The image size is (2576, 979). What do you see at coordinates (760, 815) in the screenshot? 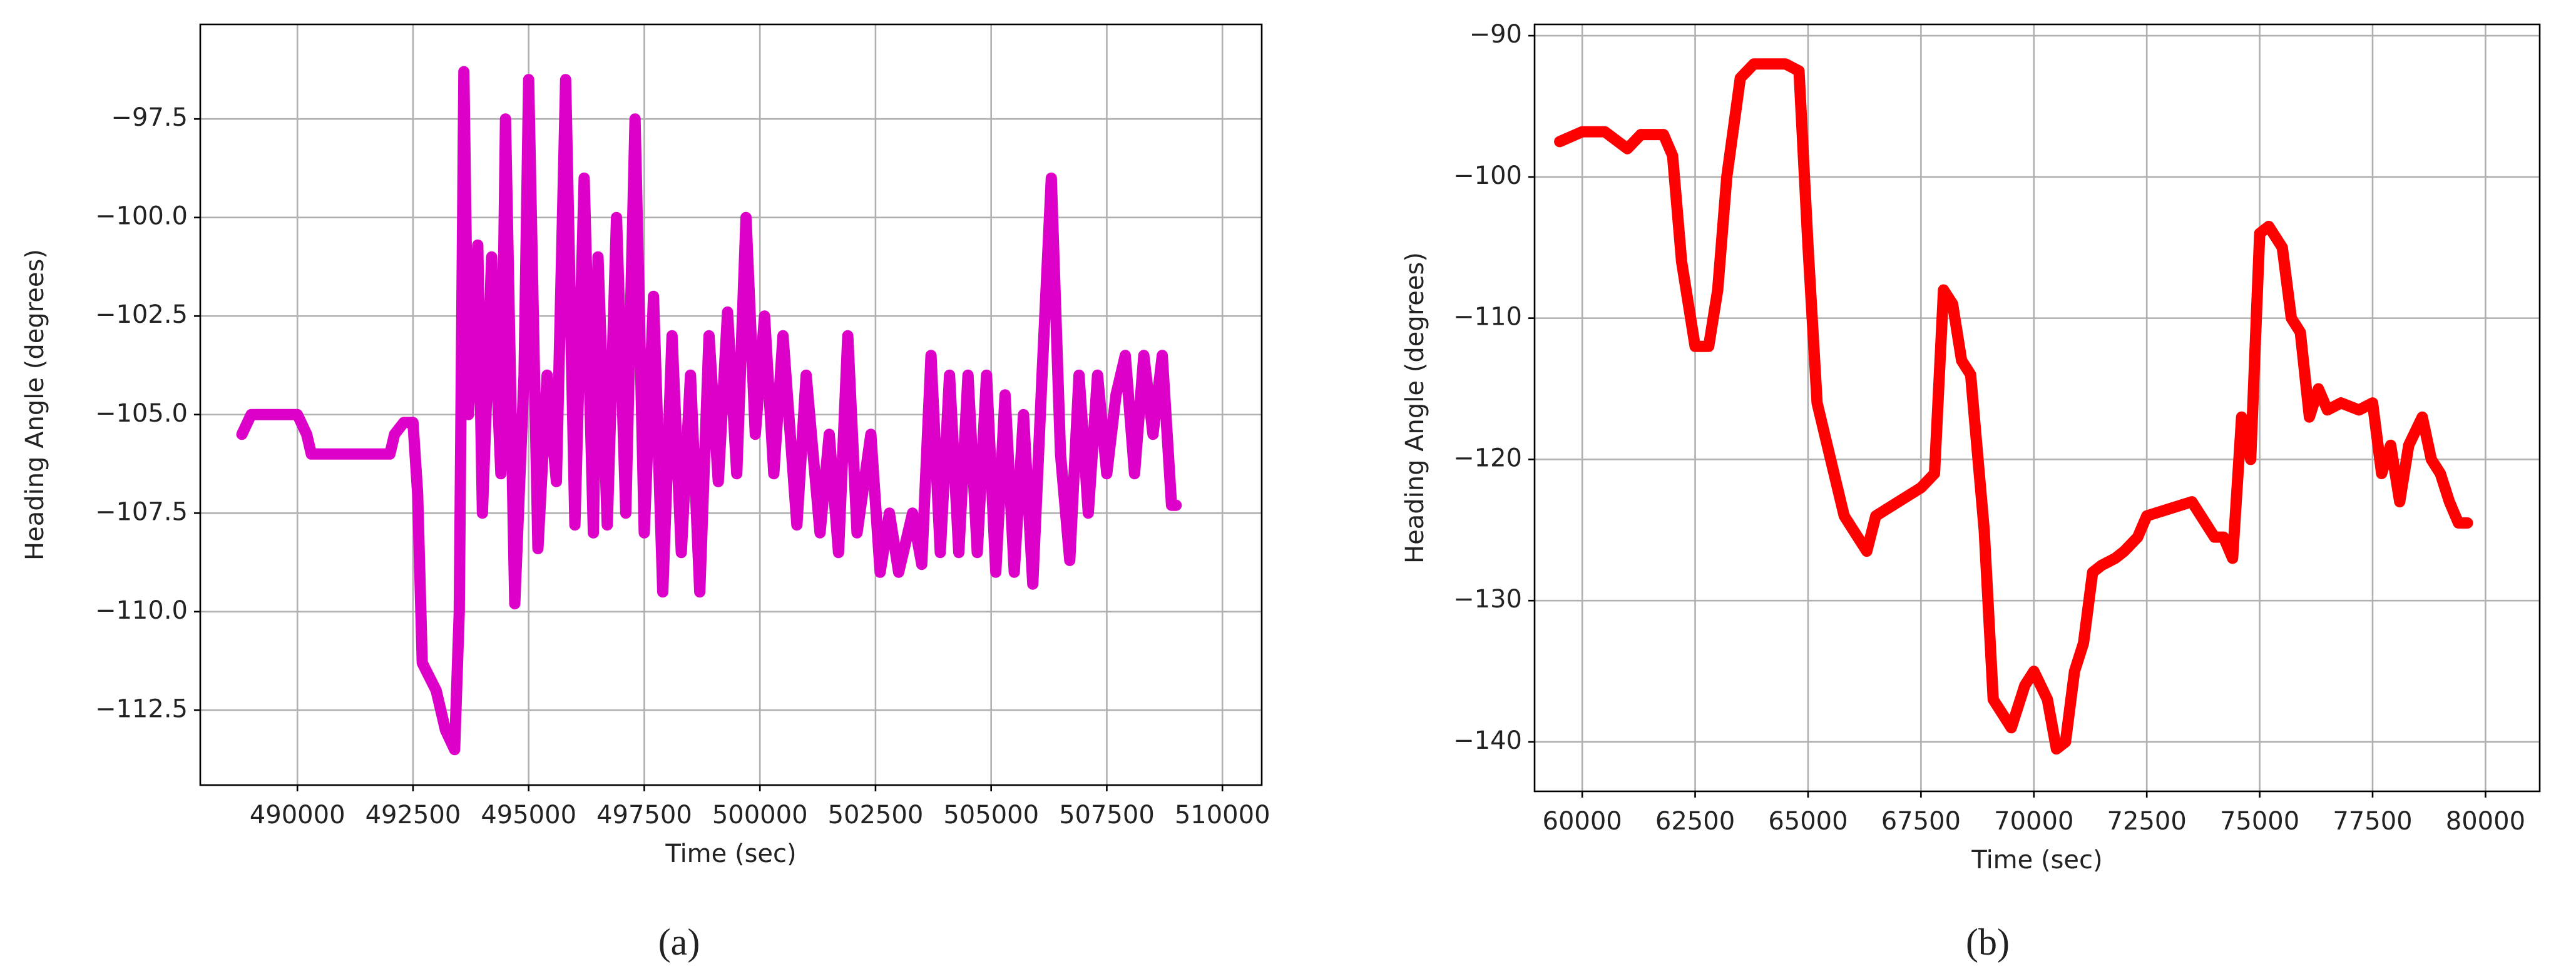
I see `x-tick-label: 500000` at bounding box center [760, 815].